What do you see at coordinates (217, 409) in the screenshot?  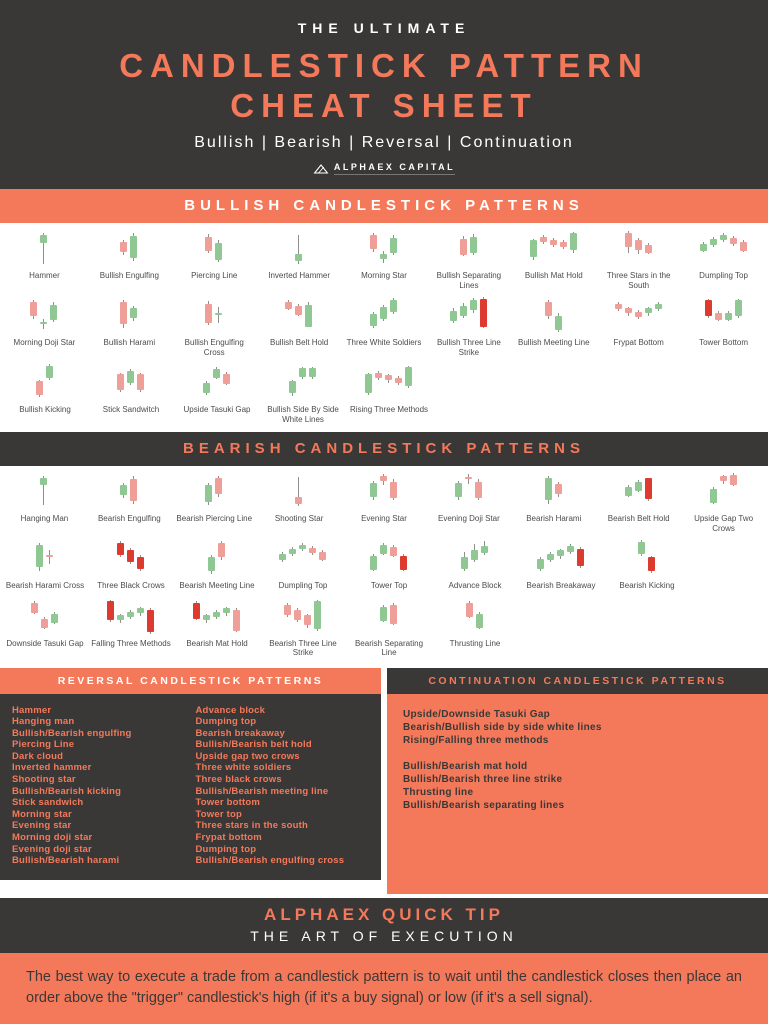 I see `pattern-label: Upside Tasuki Gap` at bounding box center [217, 409].